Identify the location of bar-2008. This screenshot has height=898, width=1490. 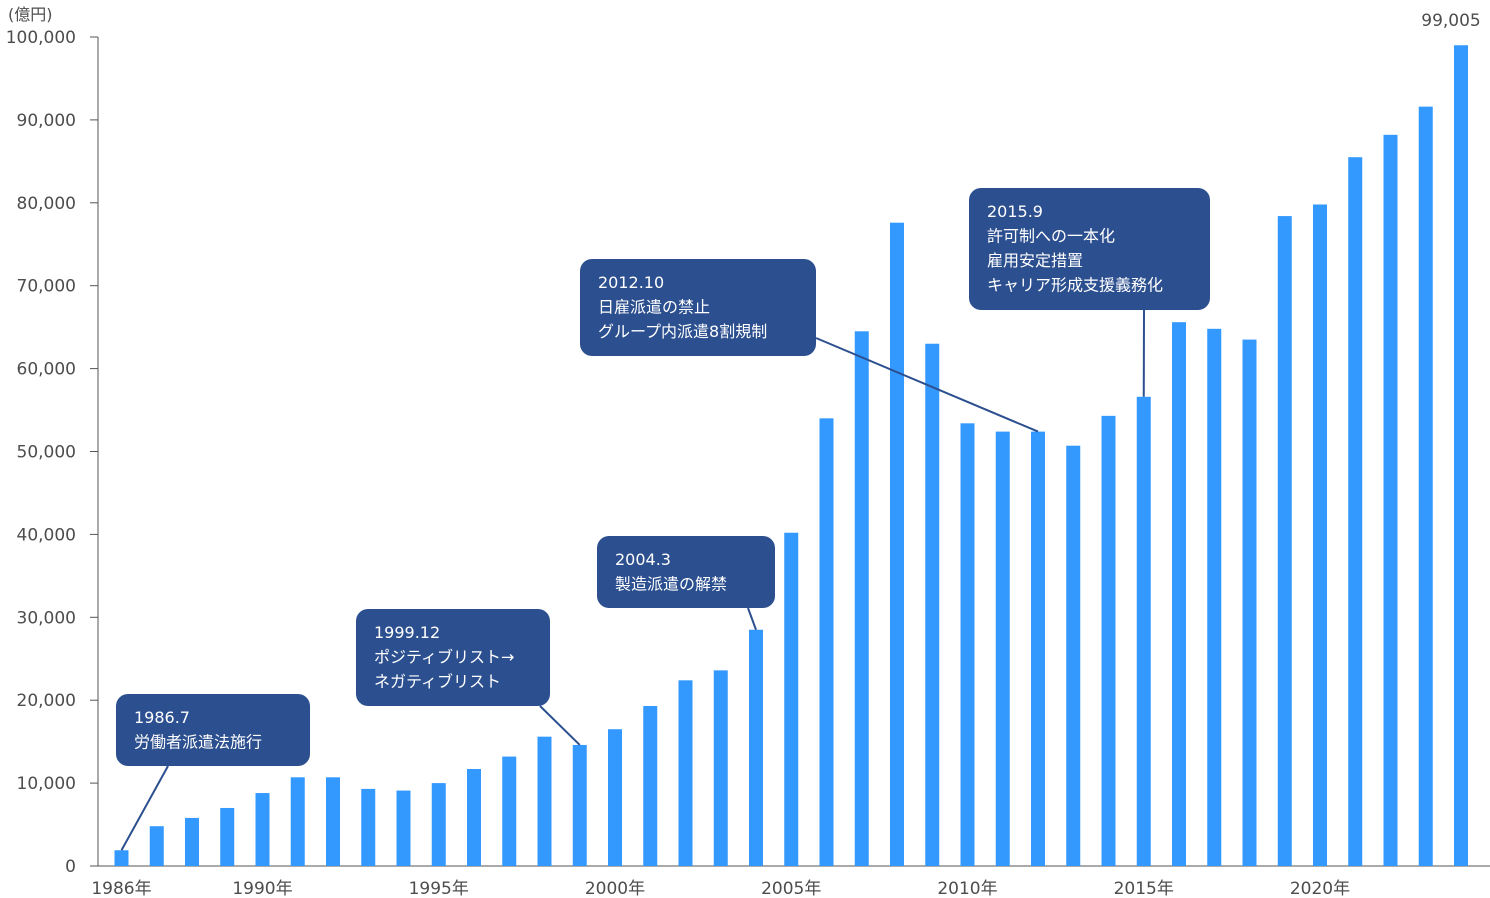
(897, 544).